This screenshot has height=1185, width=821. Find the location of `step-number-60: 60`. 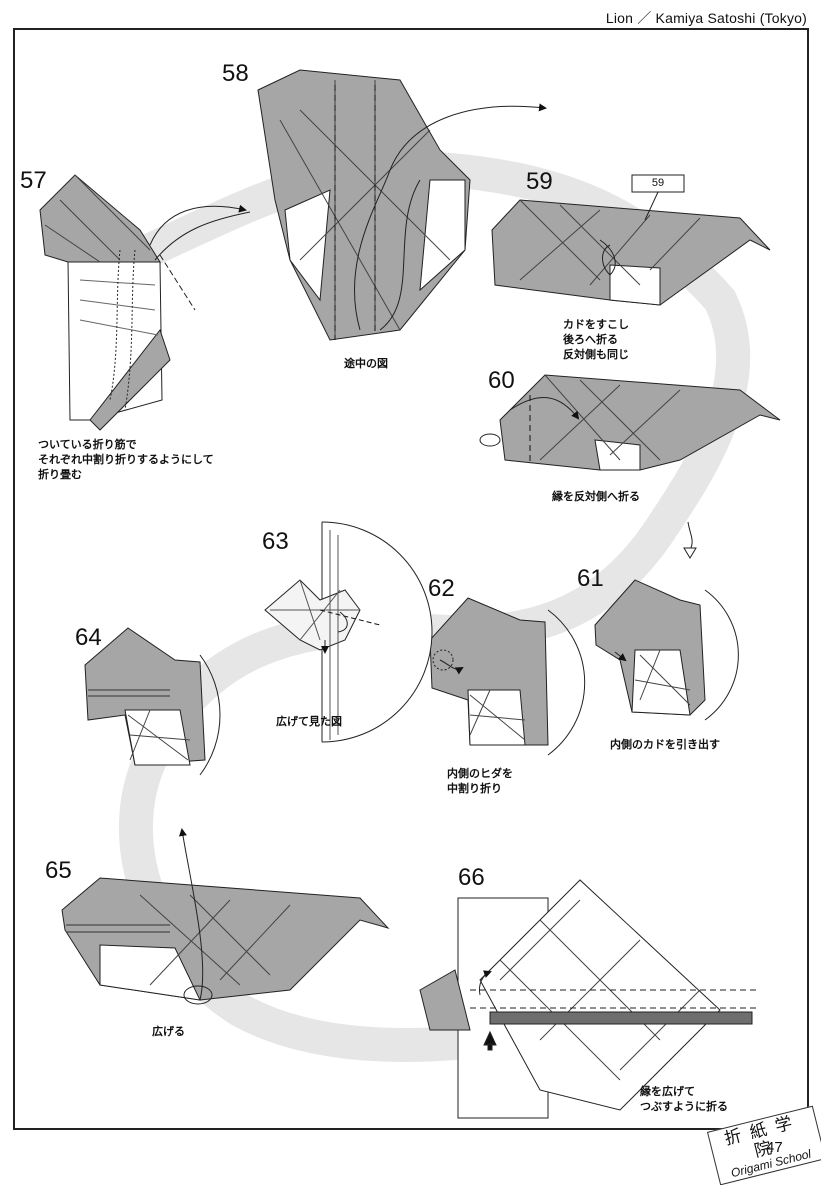

step-number-60: 60 is located at coordinates (501, 380).